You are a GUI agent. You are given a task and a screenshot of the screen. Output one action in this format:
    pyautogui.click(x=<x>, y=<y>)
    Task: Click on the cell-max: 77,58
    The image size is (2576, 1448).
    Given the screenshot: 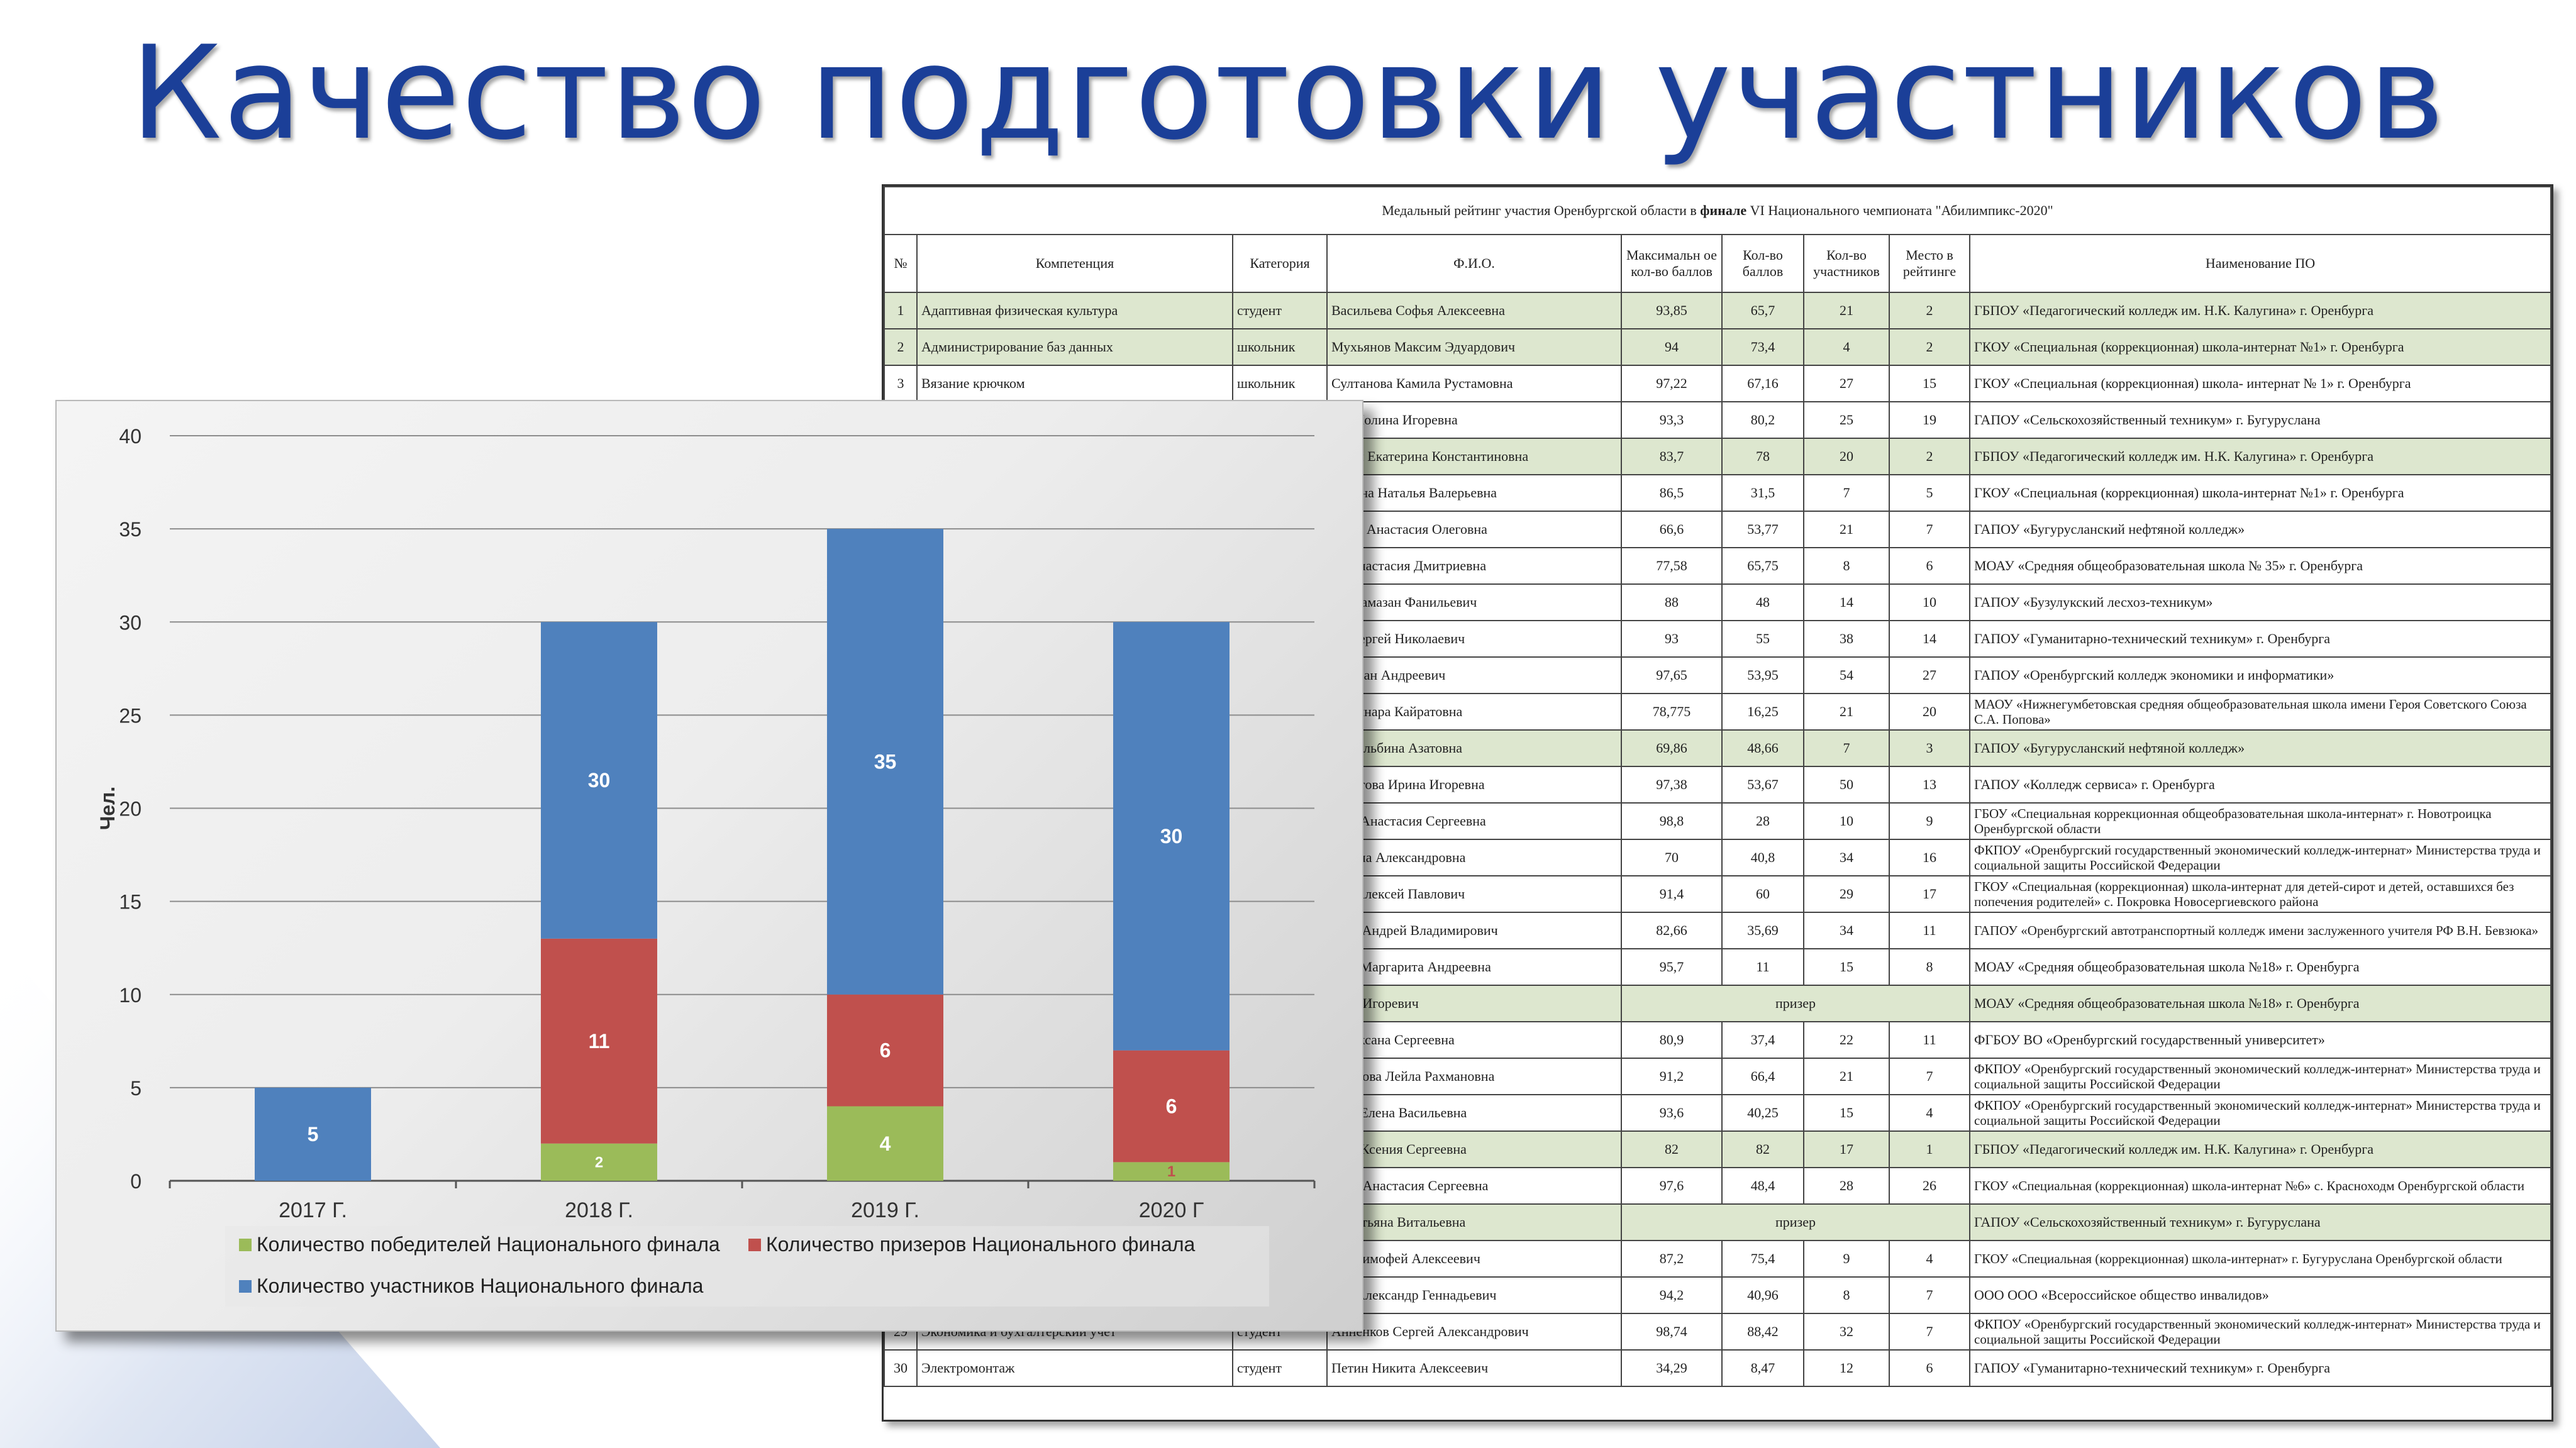 What is the action you would take?
    pyautogui.click(x=1672, y=566)
    